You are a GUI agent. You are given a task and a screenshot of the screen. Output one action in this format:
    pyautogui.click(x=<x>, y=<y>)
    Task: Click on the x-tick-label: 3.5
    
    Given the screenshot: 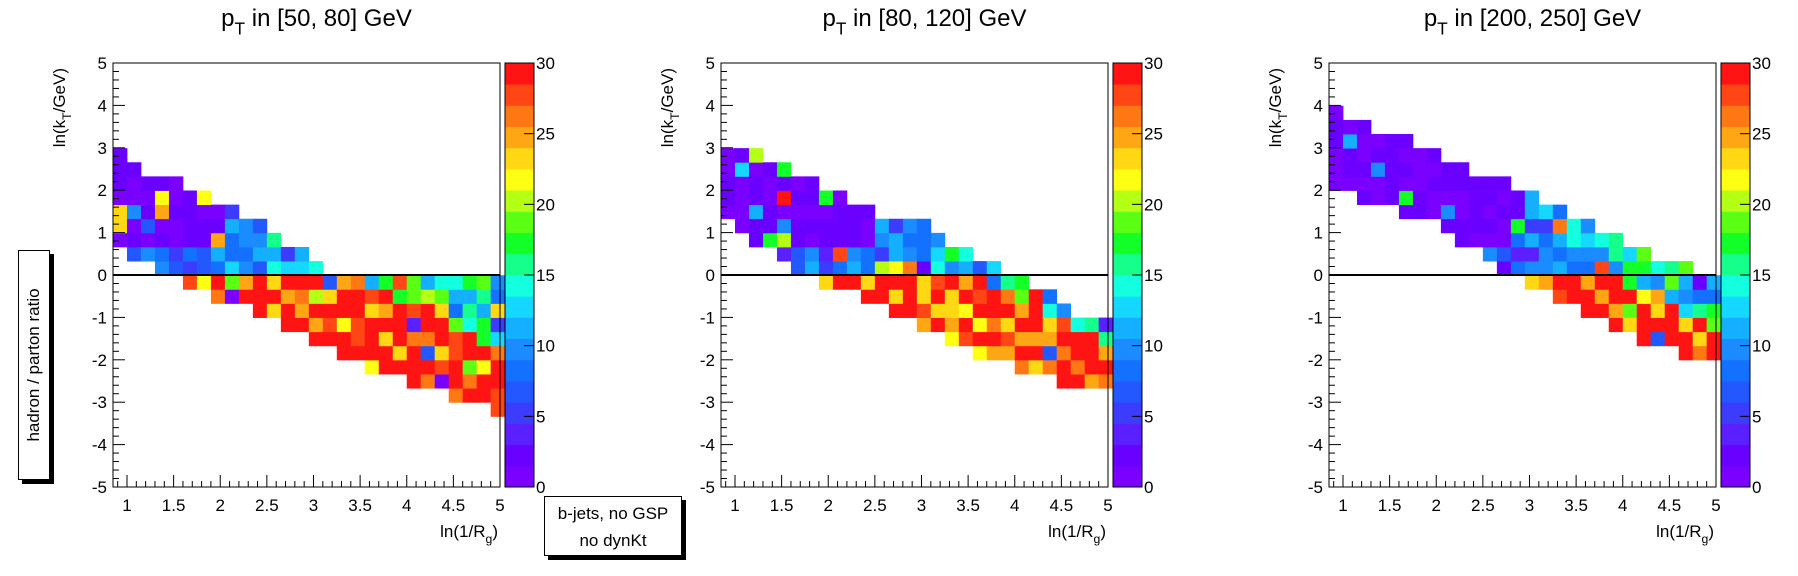 What is the action you would take?
    pyautogui.click(x=968, y=505)
    